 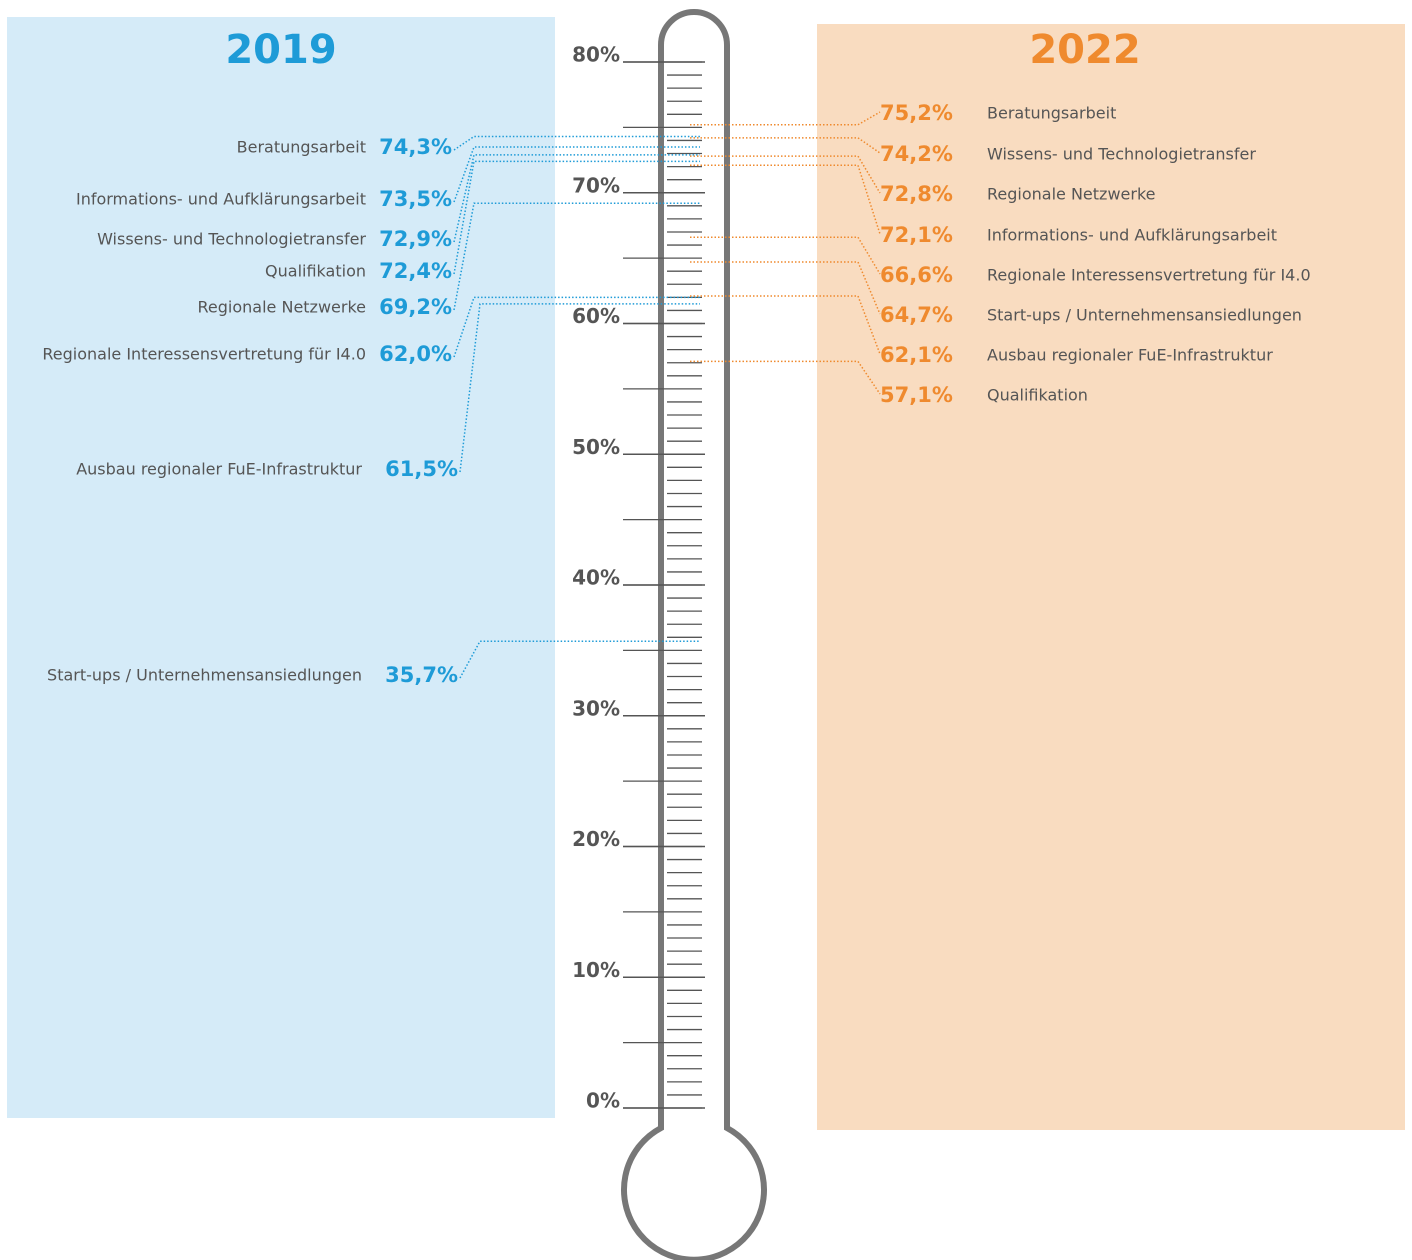 What do you see at coordinates (596, 55) in the screenshot?
I see `y-tick-label: 80%` at bounding box center [596, 55].